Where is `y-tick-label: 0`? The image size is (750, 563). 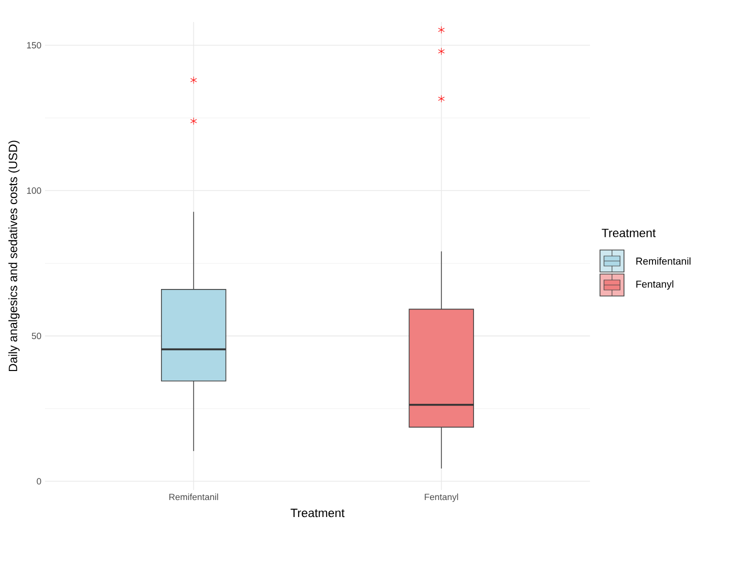
y-tick-label: 0 is located at coordinates (39, 481).